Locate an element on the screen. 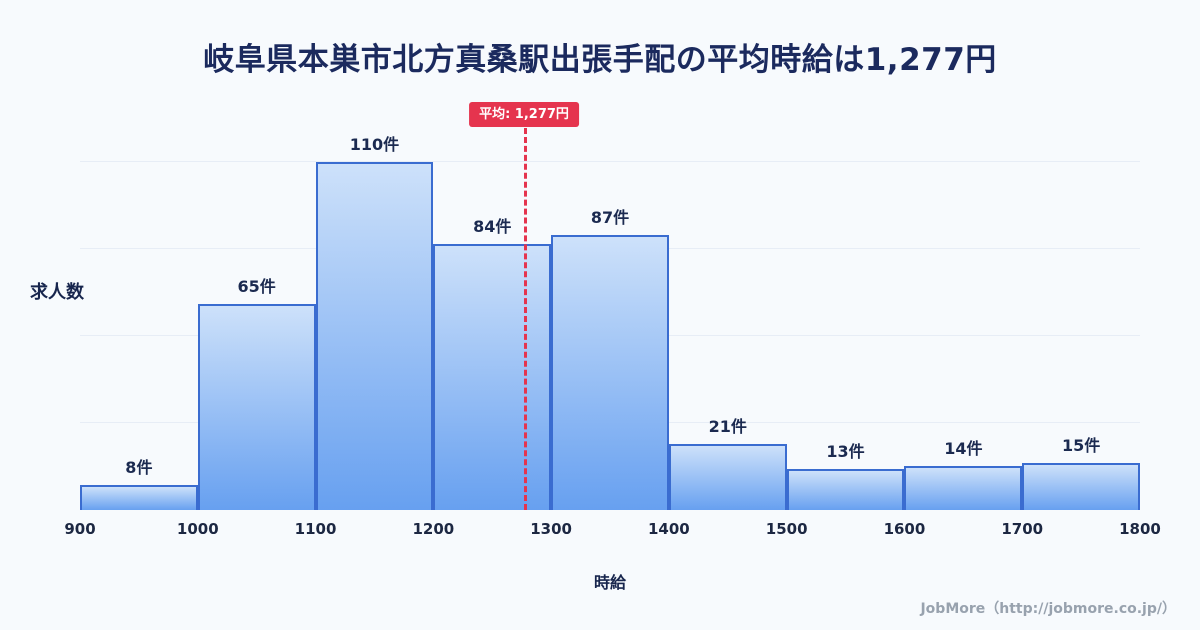 The height and width of the screenshot is (630, 1200). x-axis-label: 時給 is located at coordinates (609, 582).